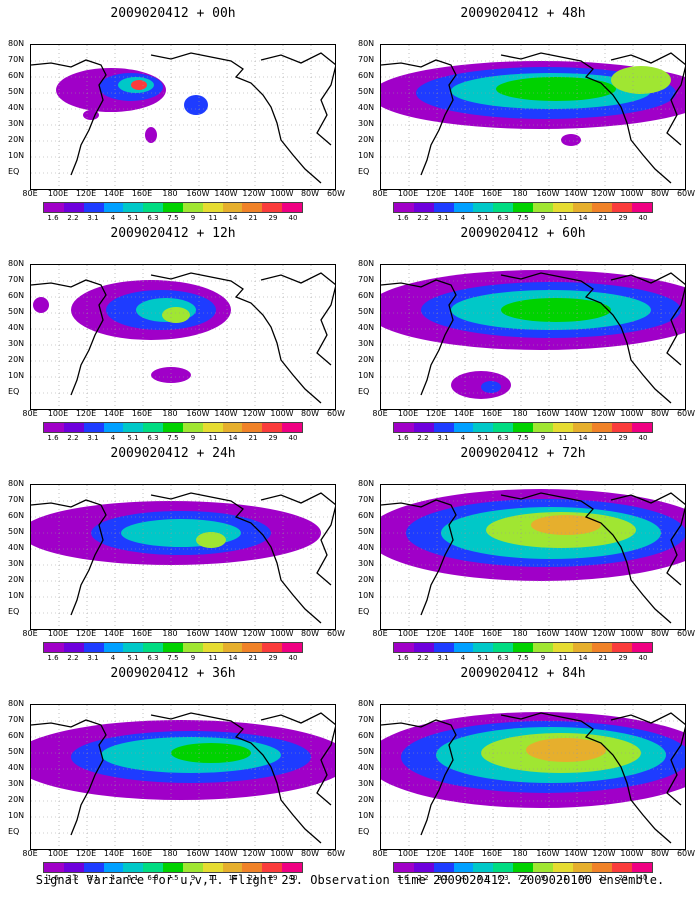  I want to click on longitude-label: 100E, so click(408, 413).